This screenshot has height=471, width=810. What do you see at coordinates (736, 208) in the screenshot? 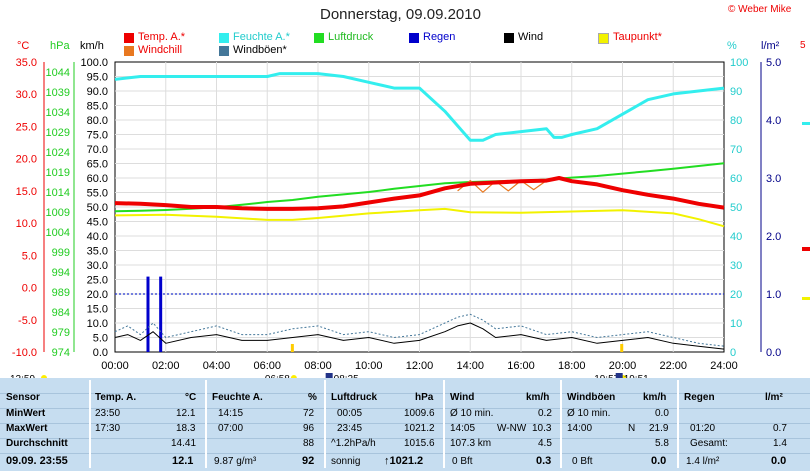
I see `y-tick-hum: 50` at bounding box center [736, 208].